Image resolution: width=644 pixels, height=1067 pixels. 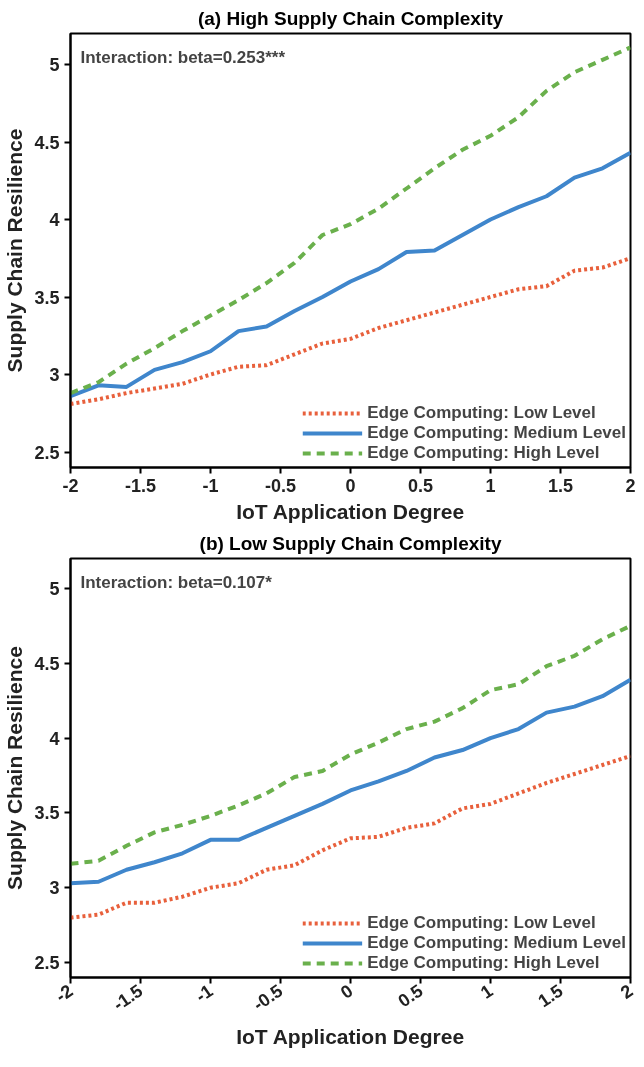 What do you see at coordinates (350, 331) in the screenshot?
I see `line-series` at bounding box center [350, 331].